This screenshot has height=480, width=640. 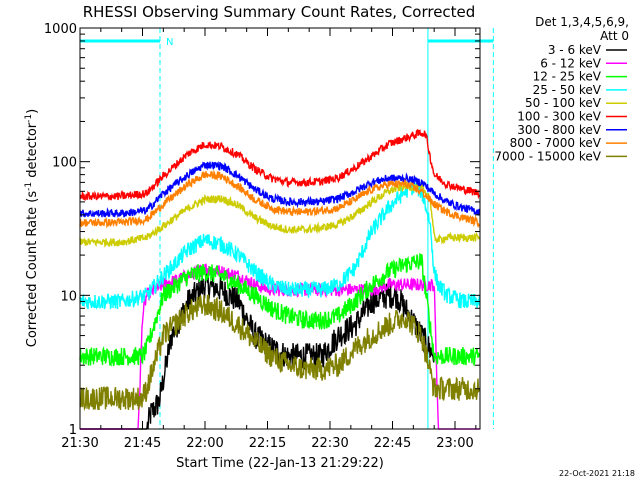 I want to click on legend-header-line-2: Att 0, so click(x=614, y=36).